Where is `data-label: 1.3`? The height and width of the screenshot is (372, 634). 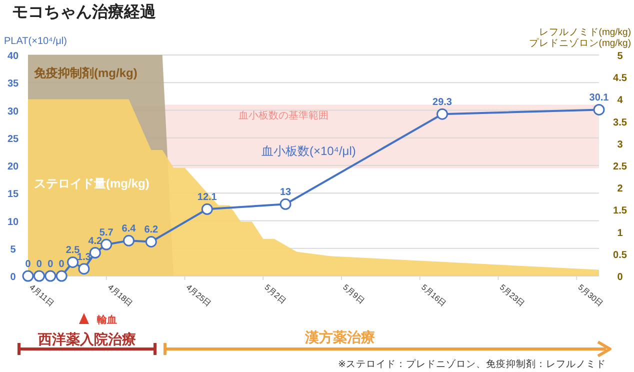 data-label: 1.3 is located at coordinates (84, 257).